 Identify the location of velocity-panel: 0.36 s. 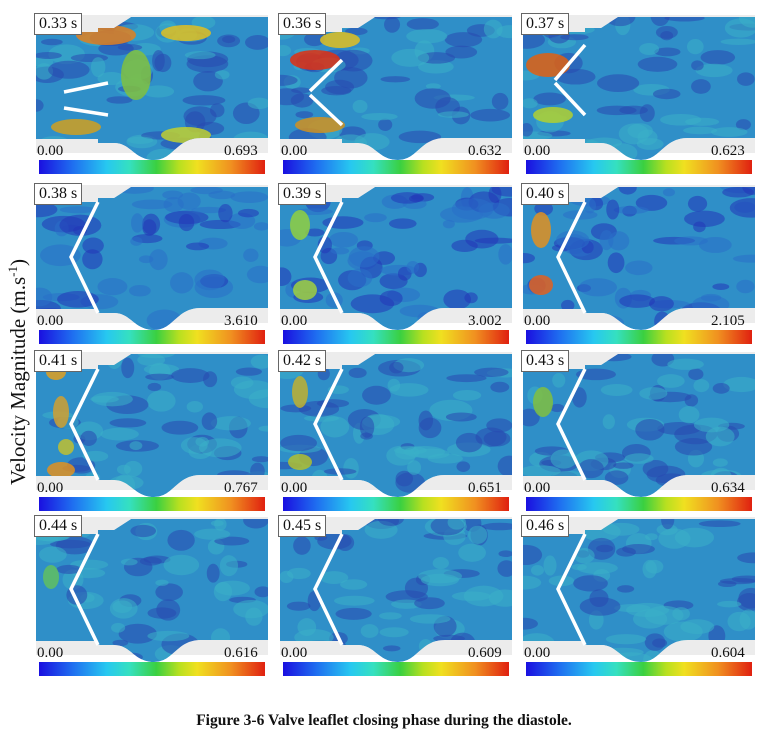
(395, 86).